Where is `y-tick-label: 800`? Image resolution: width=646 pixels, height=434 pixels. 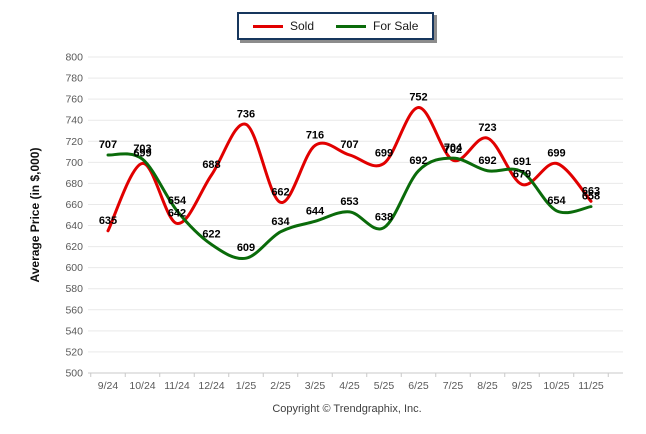
y-tick-label: 800 is located at coordinates (74, 58).